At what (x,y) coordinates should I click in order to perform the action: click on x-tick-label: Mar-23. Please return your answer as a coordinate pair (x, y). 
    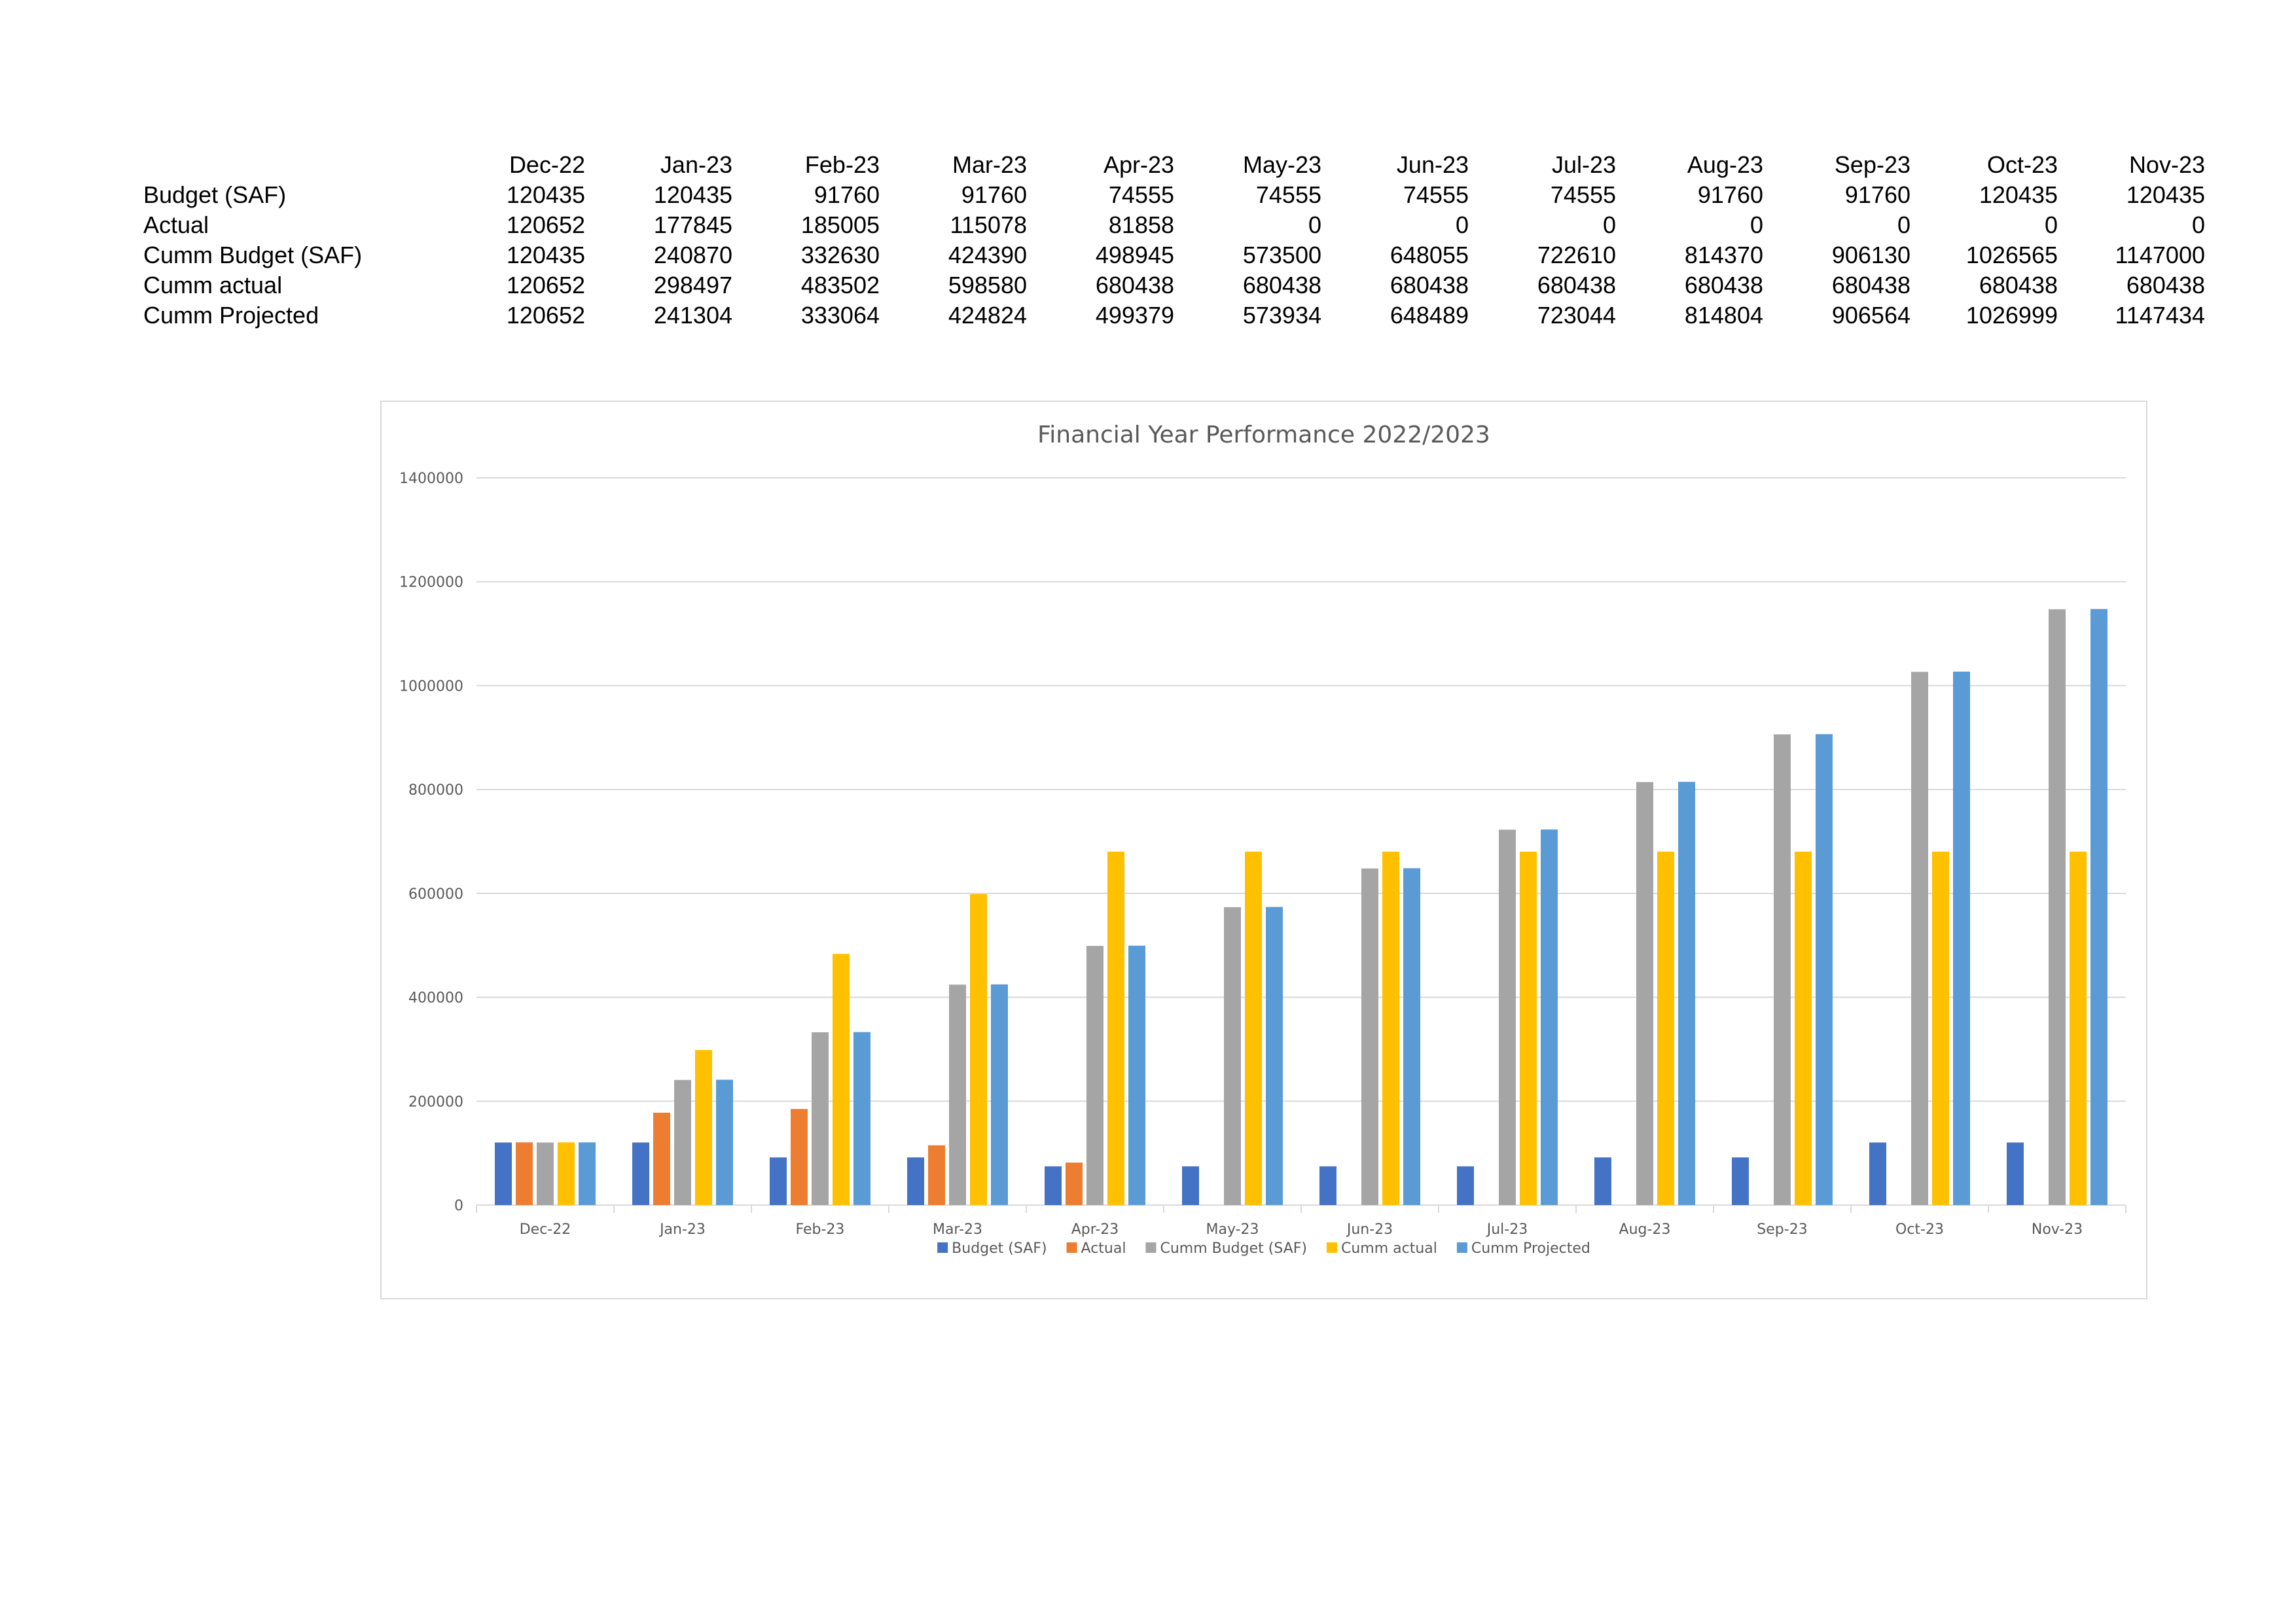
    Looking at the image, I should click on (957, 1229).